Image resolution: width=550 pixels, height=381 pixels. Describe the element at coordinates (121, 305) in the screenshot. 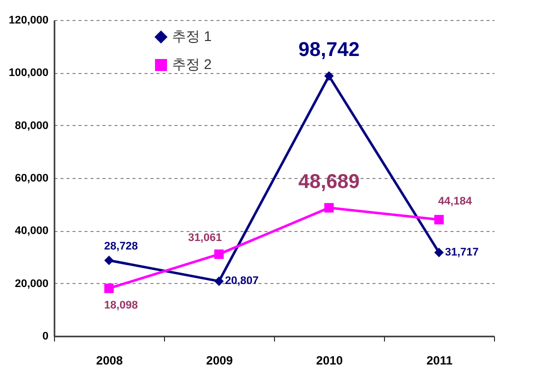

I see `data-label: 18,098` at that location.